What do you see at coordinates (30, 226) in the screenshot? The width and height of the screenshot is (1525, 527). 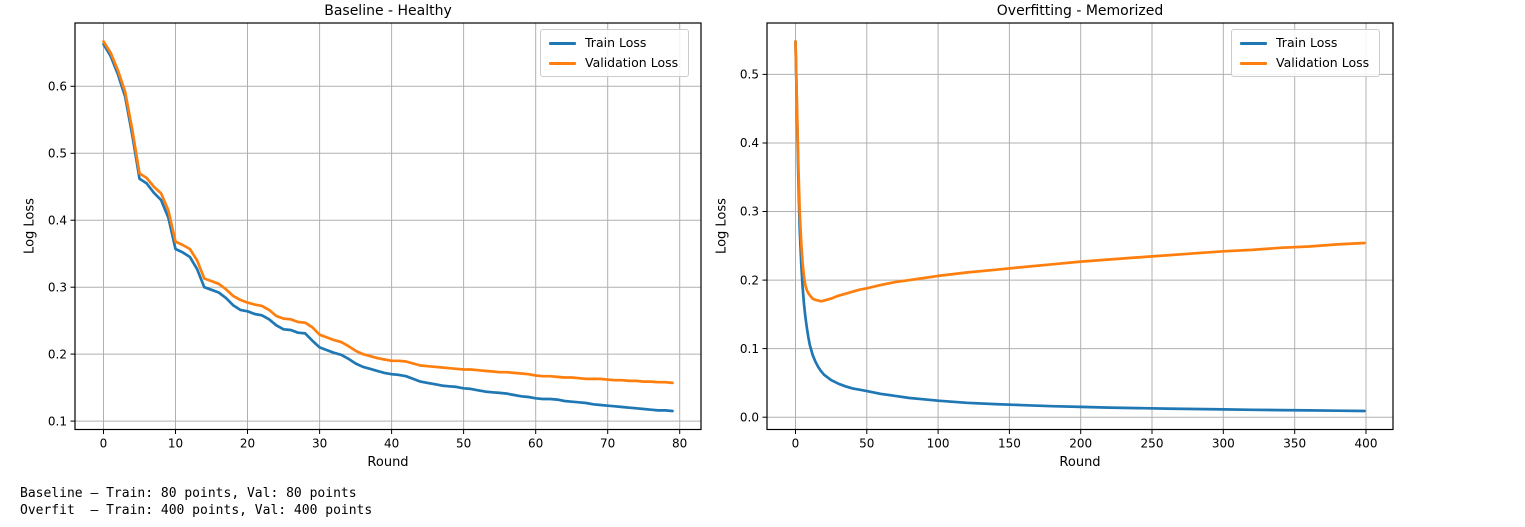 I see `baseline-yaxis-label: Log Loss` at bounding box center [30, 226].